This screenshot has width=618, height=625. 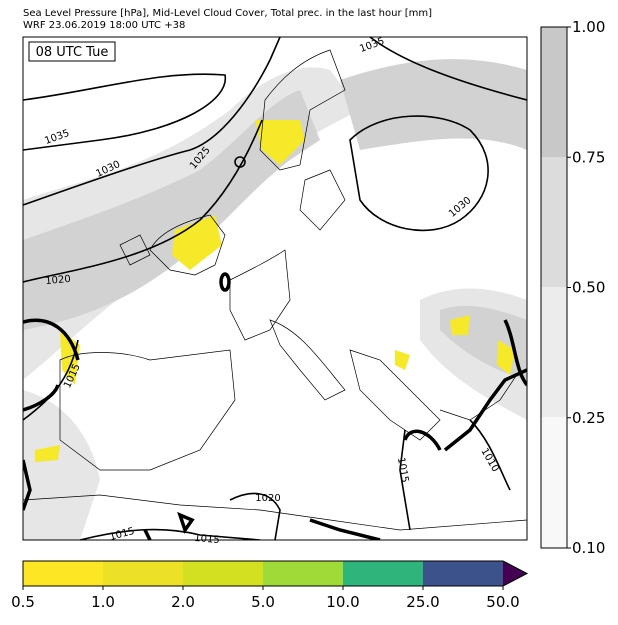 I want to click on tick-label: 0.5, so click(x=23, y=602).